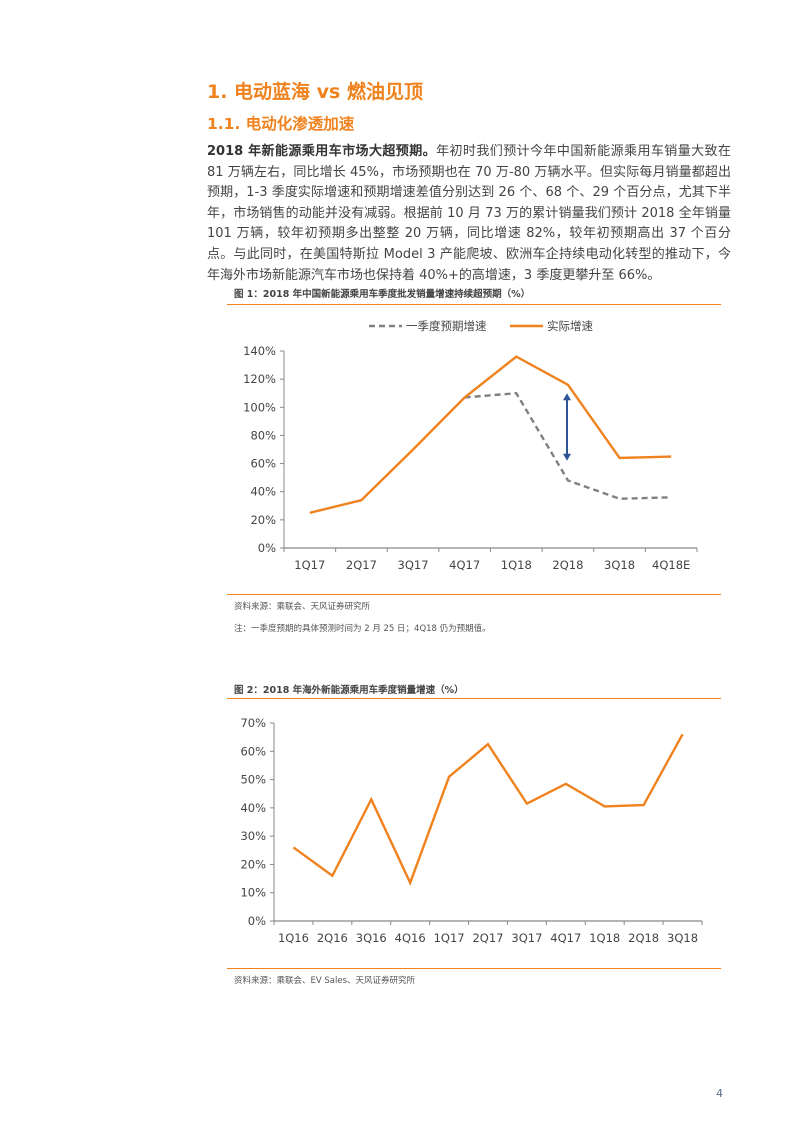 This screenshot has height=1122, width=793. I want to click on page-number: 4, so click(719, 1093).